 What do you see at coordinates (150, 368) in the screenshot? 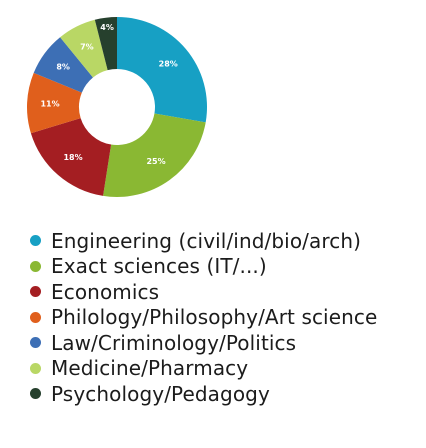
I see `legend-label: Medicine/Pharmacy` at bounding box center [150, 368].